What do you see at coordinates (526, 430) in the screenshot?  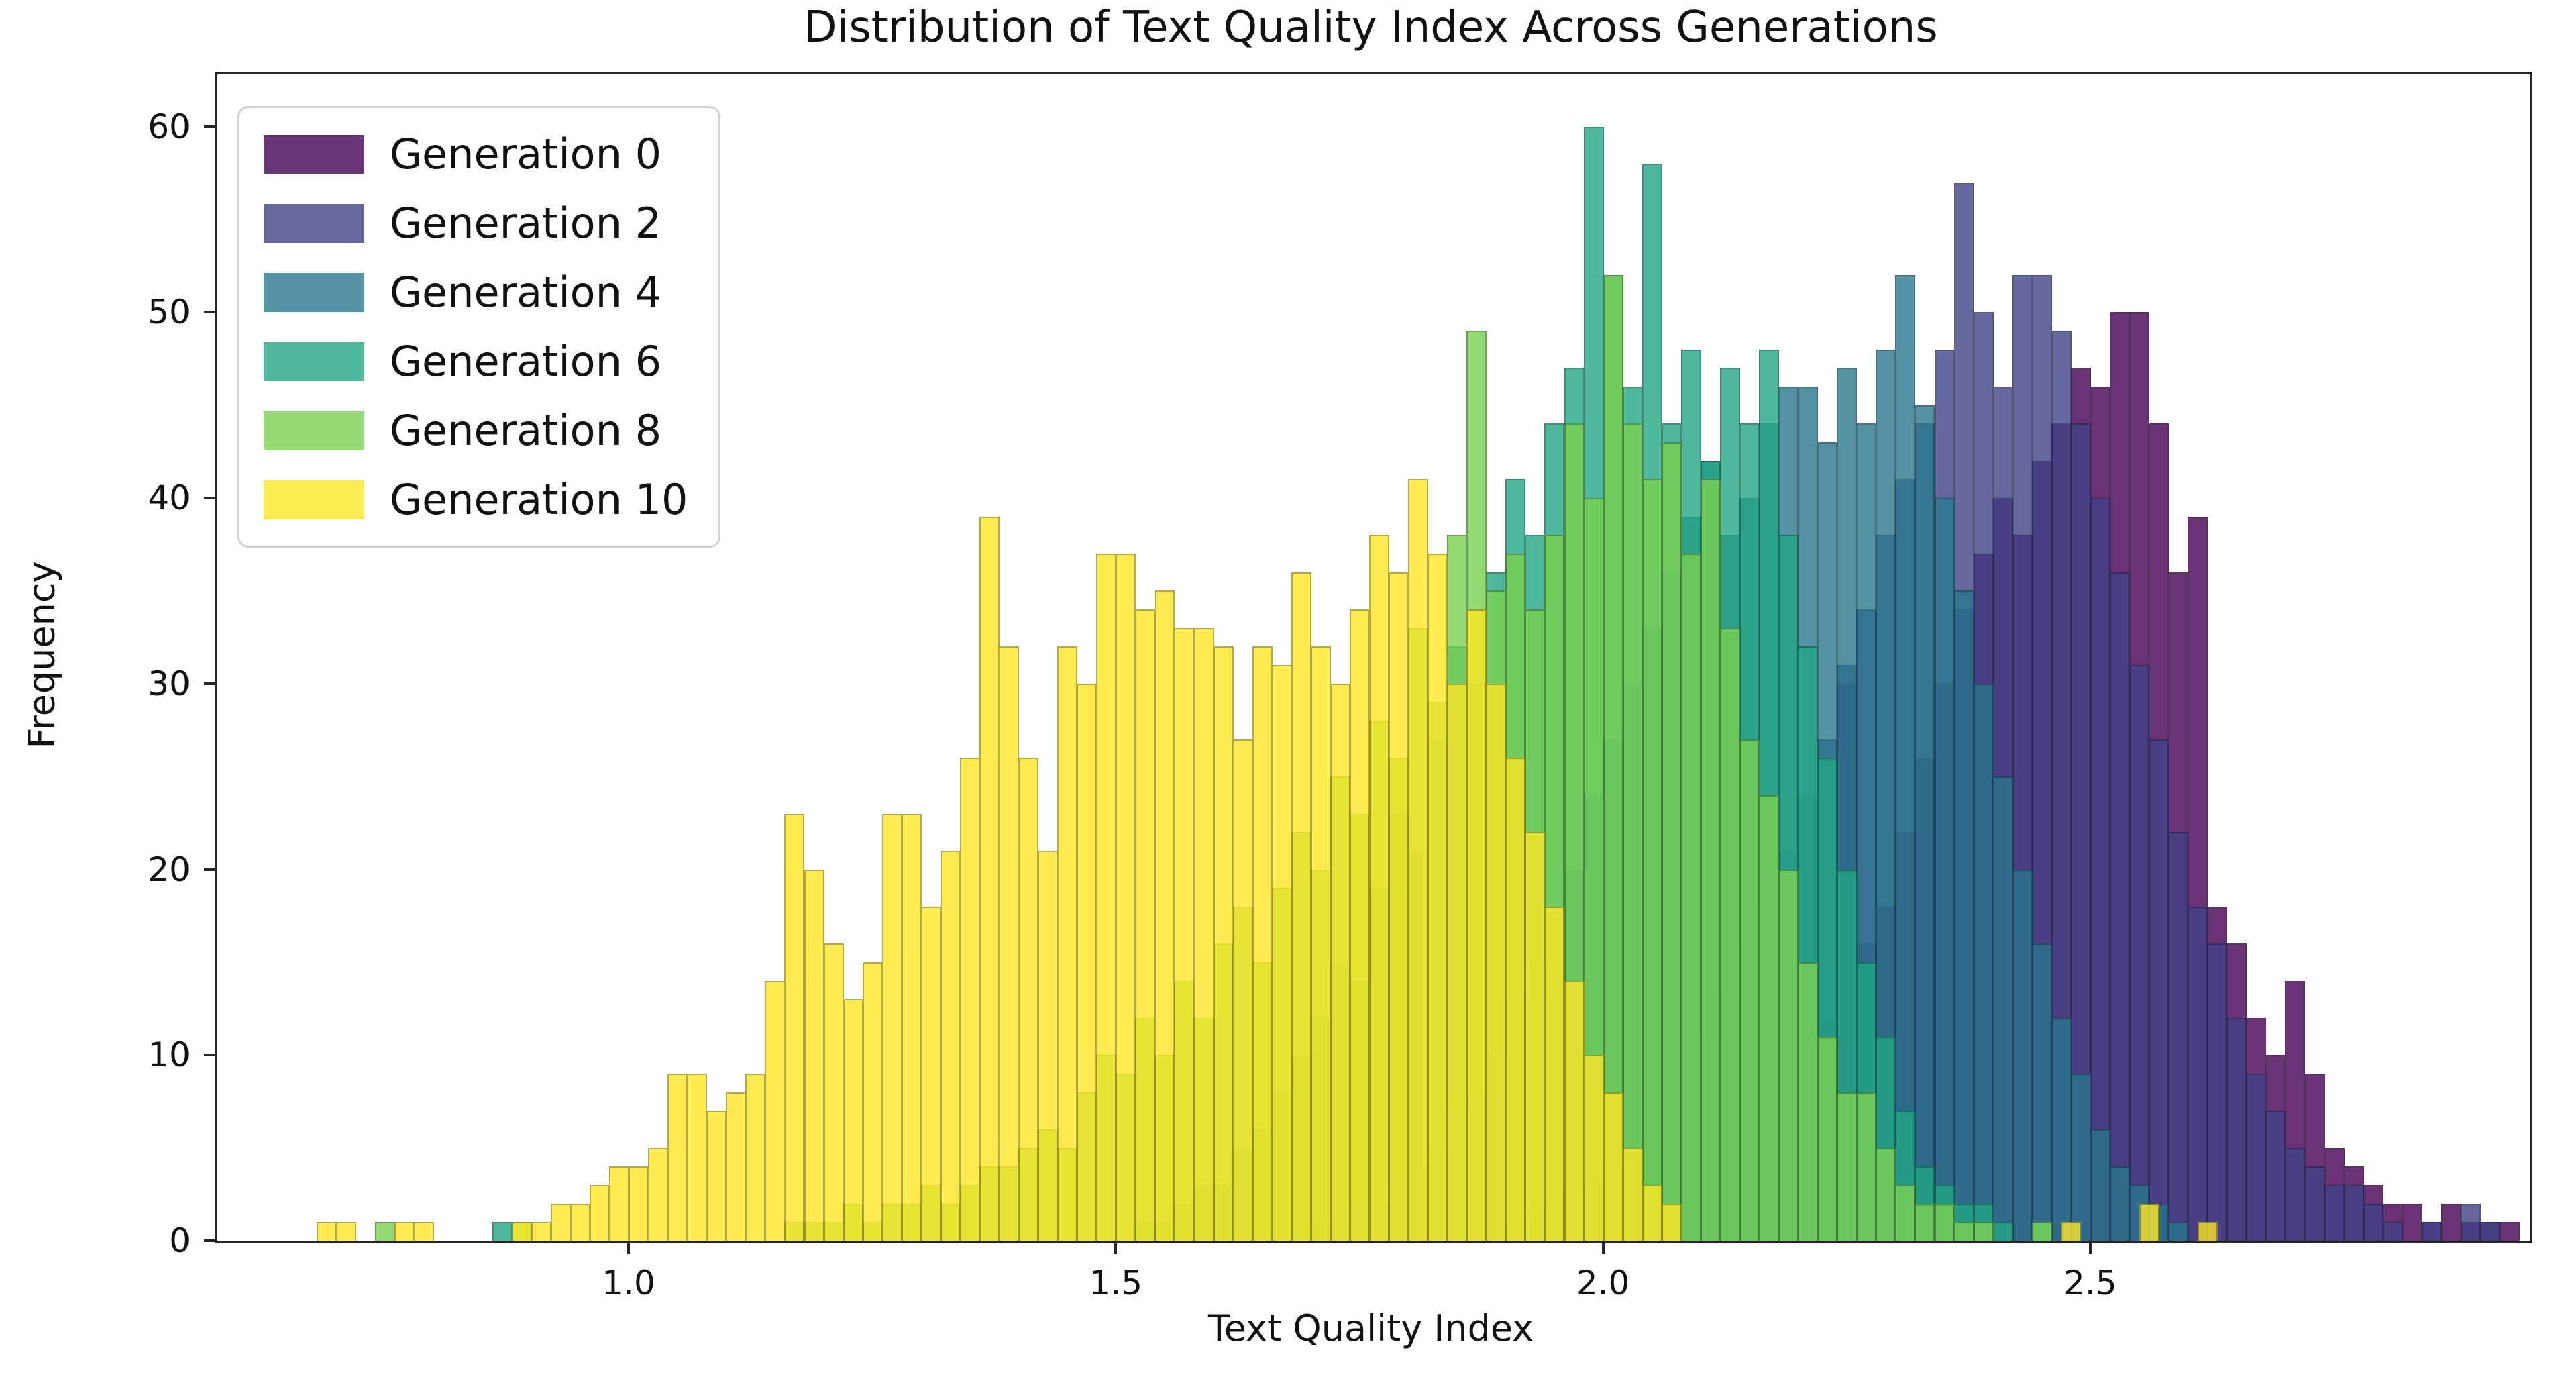 I see `legend-label: Generation 8` at bounding box center [526, 430].